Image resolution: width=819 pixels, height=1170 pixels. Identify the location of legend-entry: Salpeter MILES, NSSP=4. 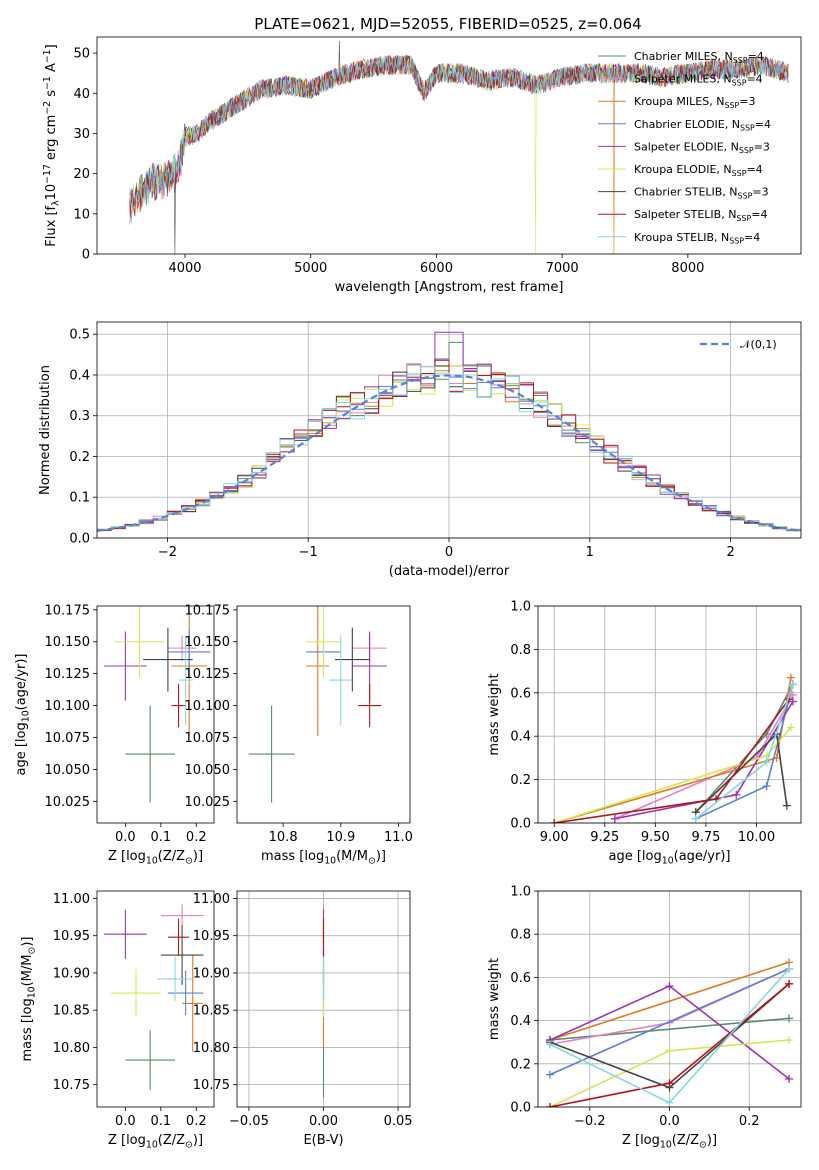
(698, 80).